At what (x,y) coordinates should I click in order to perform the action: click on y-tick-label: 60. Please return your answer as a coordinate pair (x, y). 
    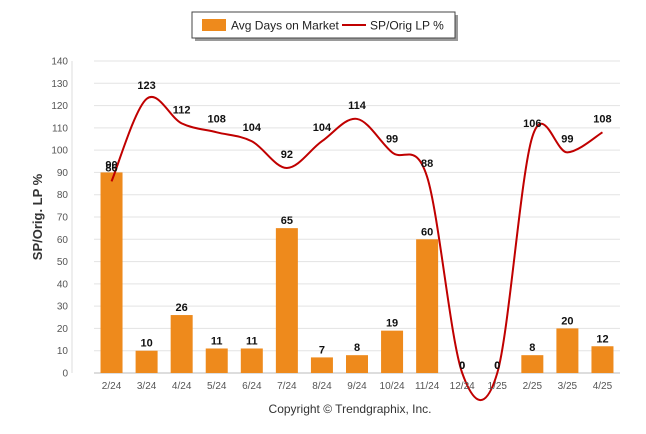
    Looking at the image, I should click on (63, 240).